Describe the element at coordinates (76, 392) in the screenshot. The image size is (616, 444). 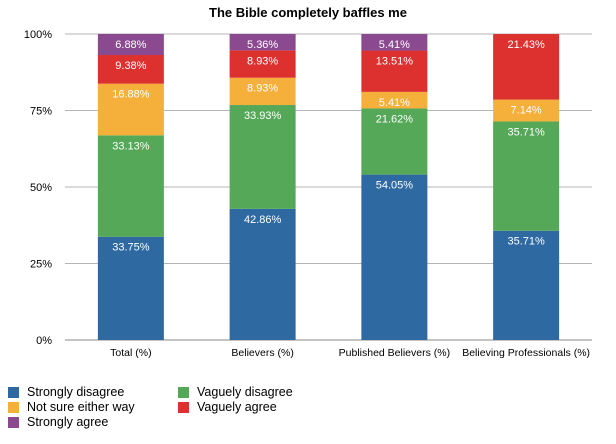
I see `legend-label: Strongly disagree` at that location.